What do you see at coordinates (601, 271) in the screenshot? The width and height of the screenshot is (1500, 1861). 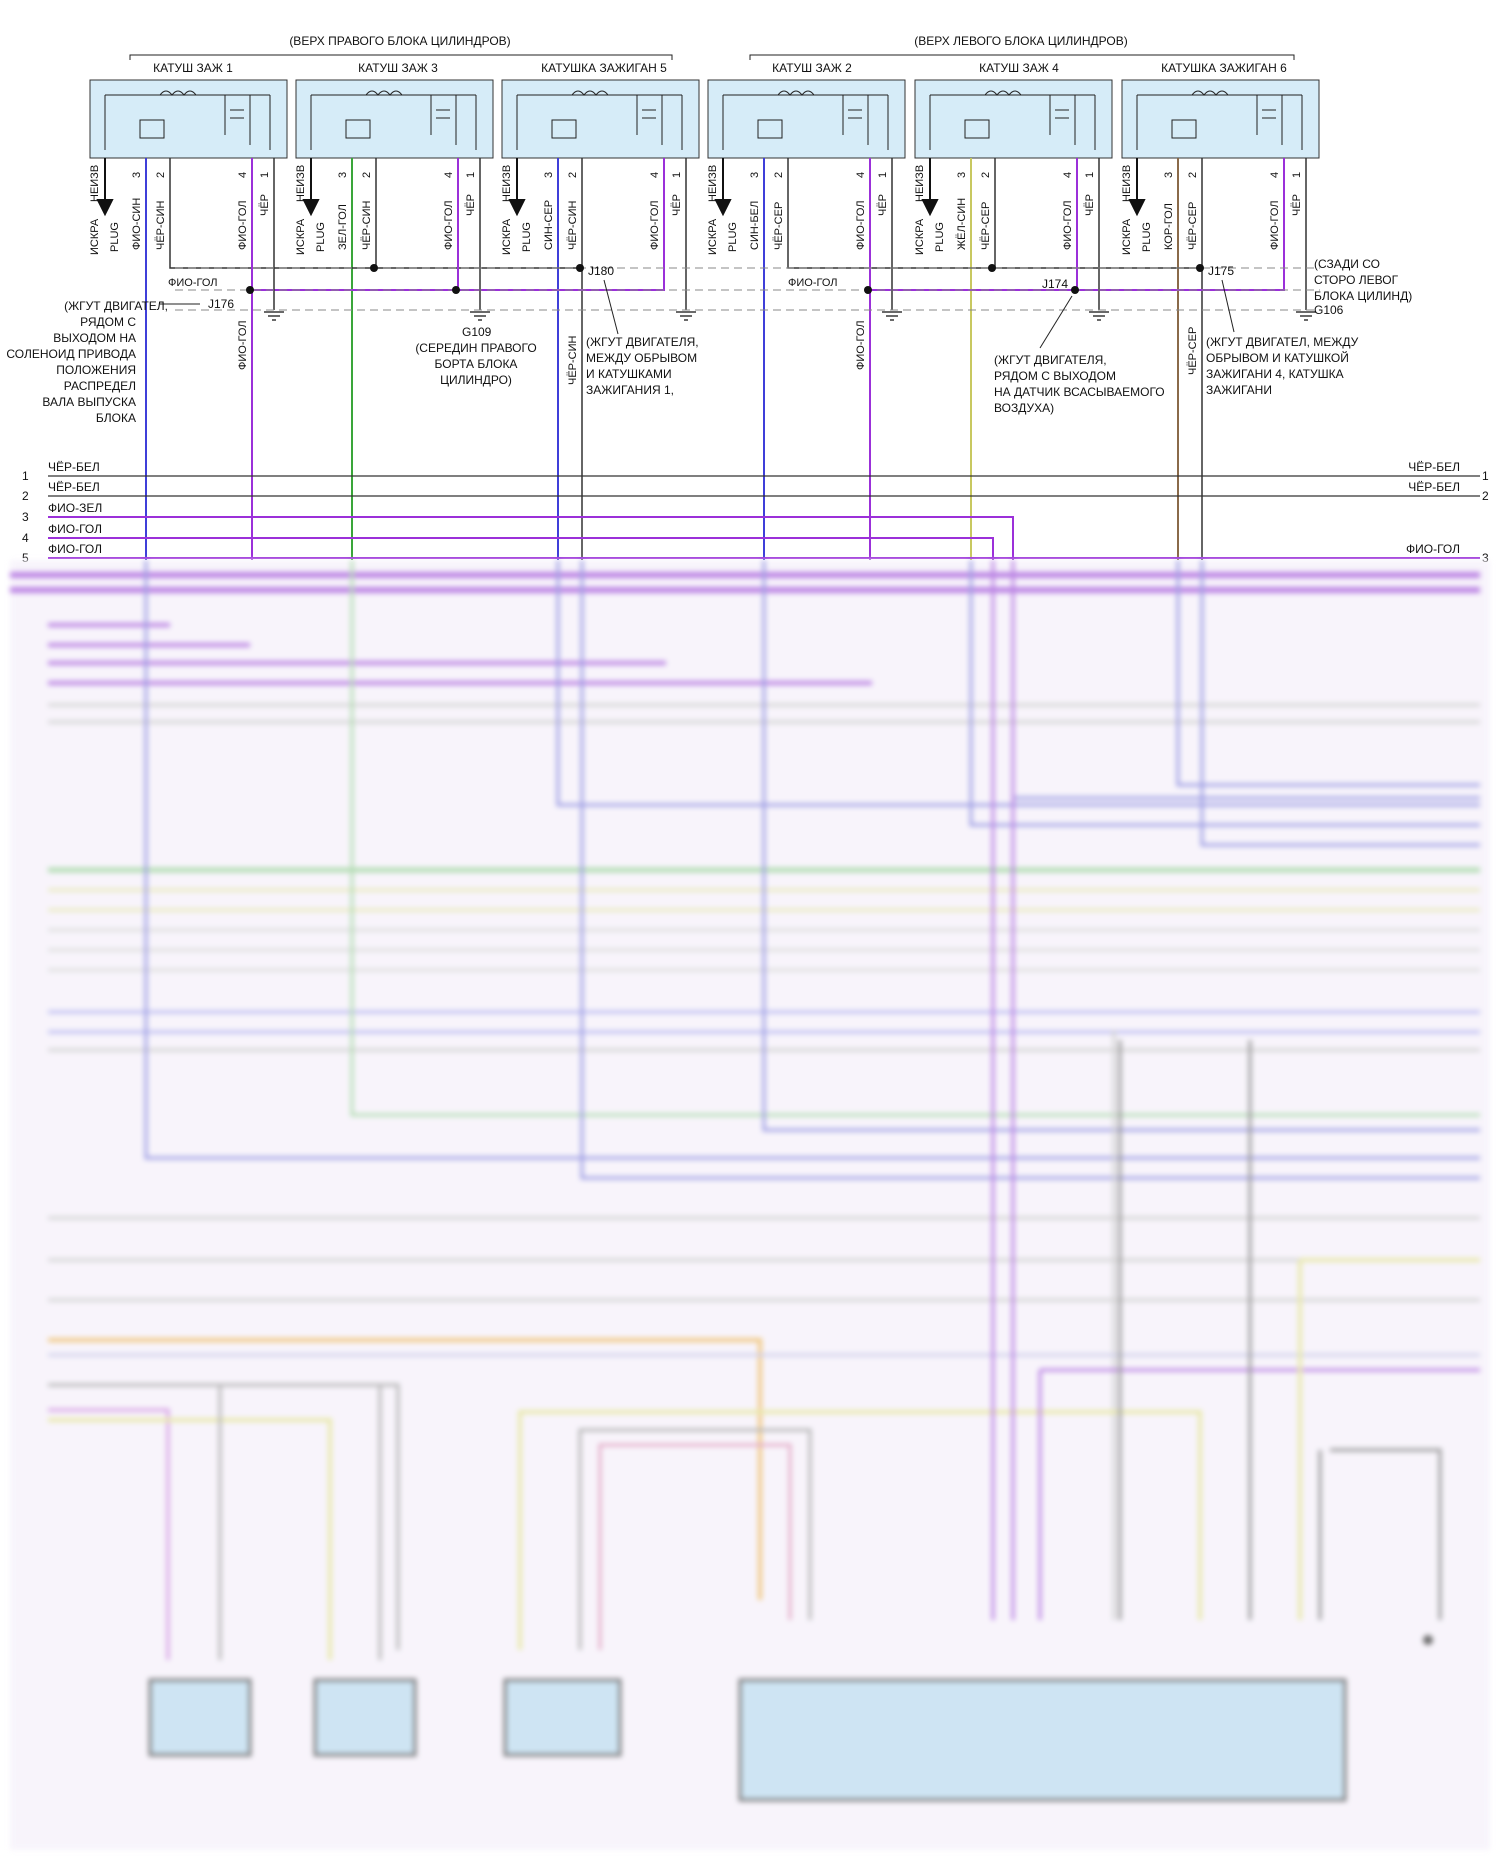 I see `splice-J180: J180` at bounding box center [601, 271].